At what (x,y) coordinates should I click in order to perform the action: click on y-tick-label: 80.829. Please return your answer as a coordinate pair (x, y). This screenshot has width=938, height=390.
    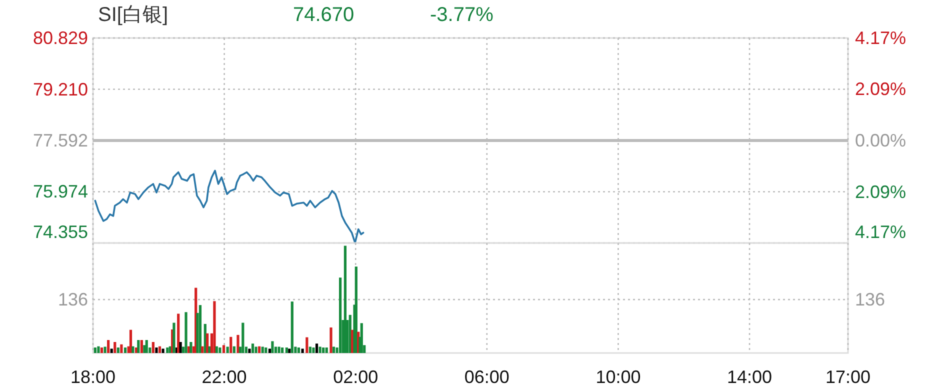
    Looking at the image, I should click on (60, 38).